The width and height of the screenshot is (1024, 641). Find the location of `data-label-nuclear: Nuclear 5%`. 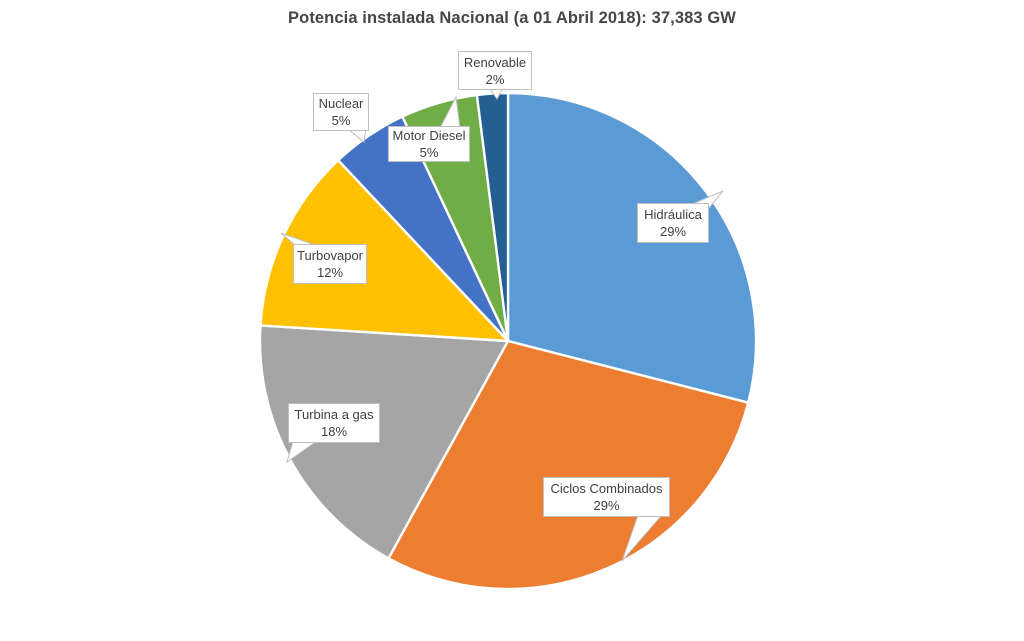

data-label-nuclear: Nuclear 5% is located at coordinates (341, 112).